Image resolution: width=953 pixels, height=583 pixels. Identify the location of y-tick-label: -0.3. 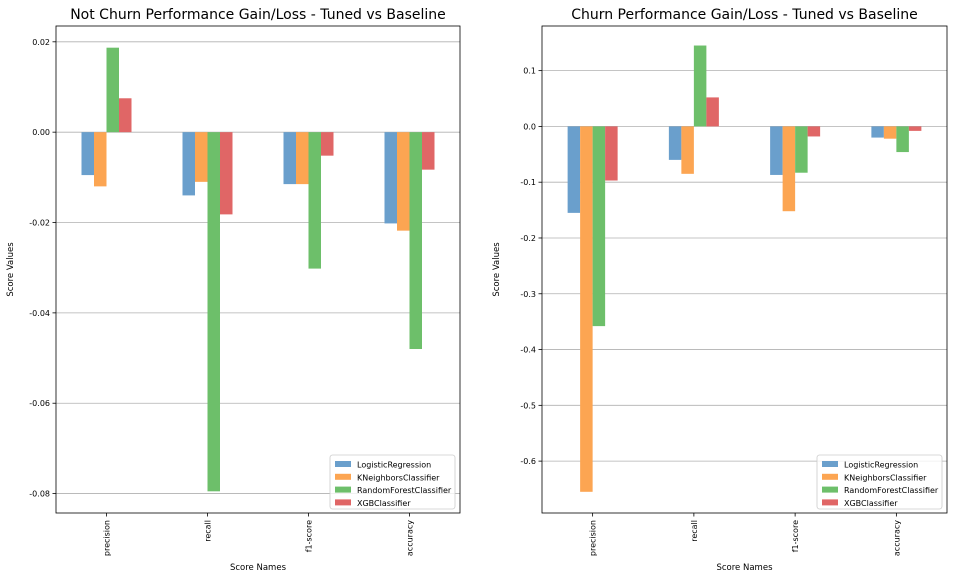
(528, 294).